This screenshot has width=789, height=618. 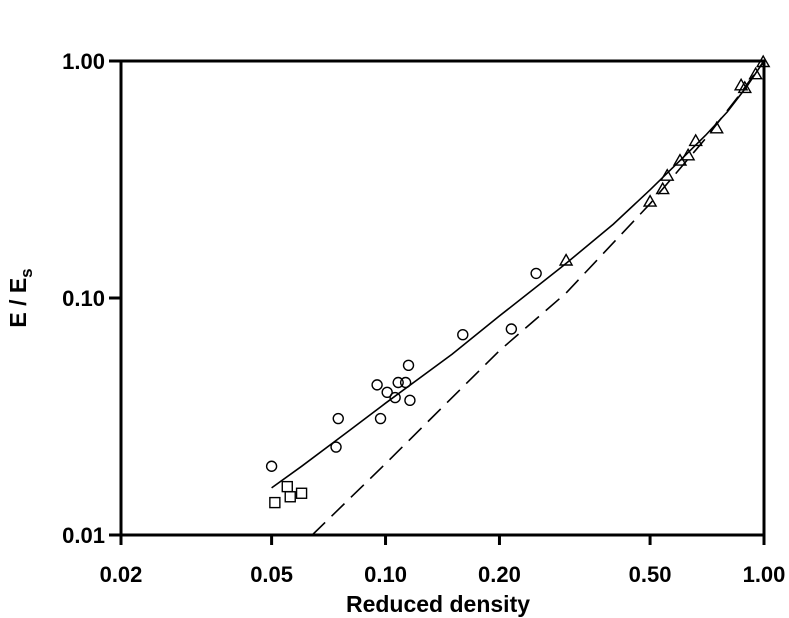 I want to click on x-tick-label: 0.50, so click(x=650, y=574).